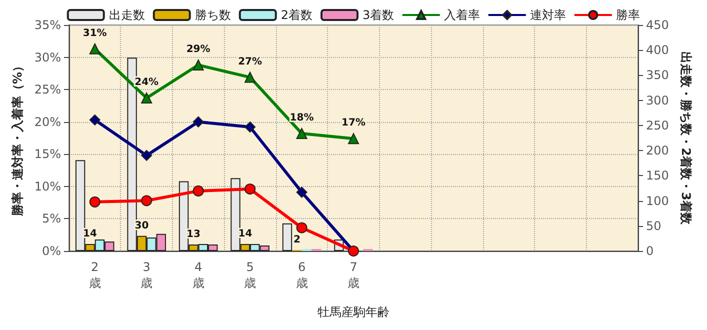  Describe the element at coordinates (378, 15) in the screenshot. I see `legend-label: 3着数` at that location.